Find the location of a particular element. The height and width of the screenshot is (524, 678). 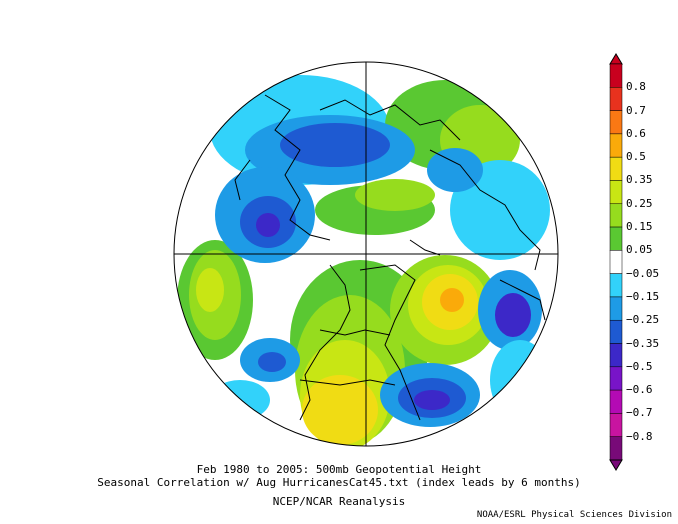

colorbar-label: 0.25 is located at coordinates (639, 203).